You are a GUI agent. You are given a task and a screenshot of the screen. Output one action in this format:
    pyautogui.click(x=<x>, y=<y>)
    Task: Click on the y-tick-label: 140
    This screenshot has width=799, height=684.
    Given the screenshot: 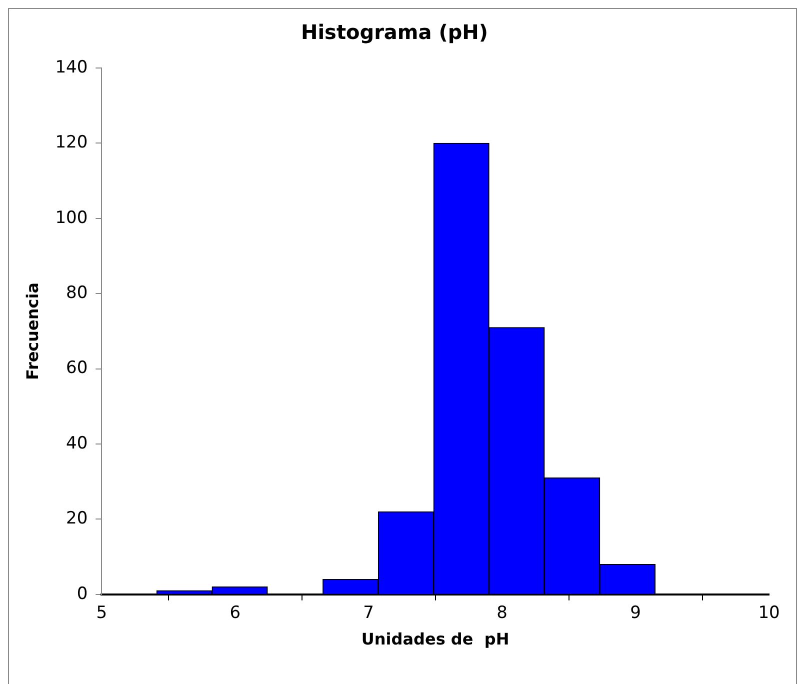 What is the action you would take?
    pyautogui.click(x=71, y=67)
    